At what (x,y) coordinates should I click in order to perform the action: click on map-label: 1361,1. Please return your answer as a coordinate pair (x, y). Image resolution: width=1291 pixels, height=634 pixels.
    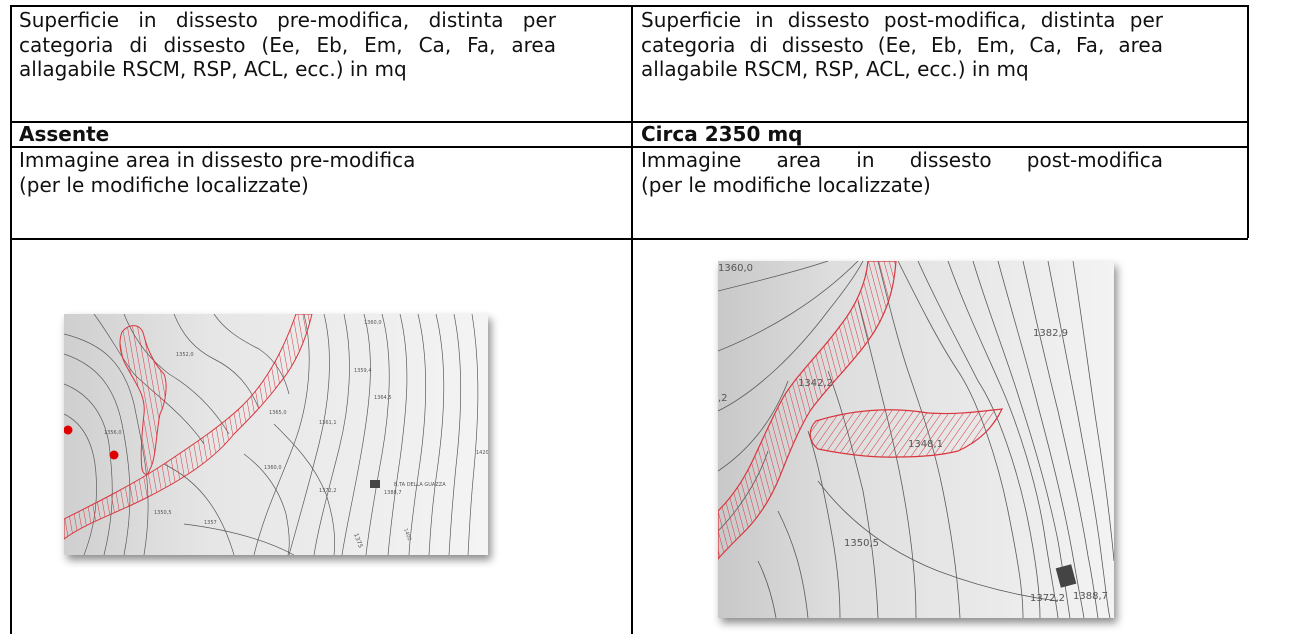
    Looking at the image, I should click on (328, 423).